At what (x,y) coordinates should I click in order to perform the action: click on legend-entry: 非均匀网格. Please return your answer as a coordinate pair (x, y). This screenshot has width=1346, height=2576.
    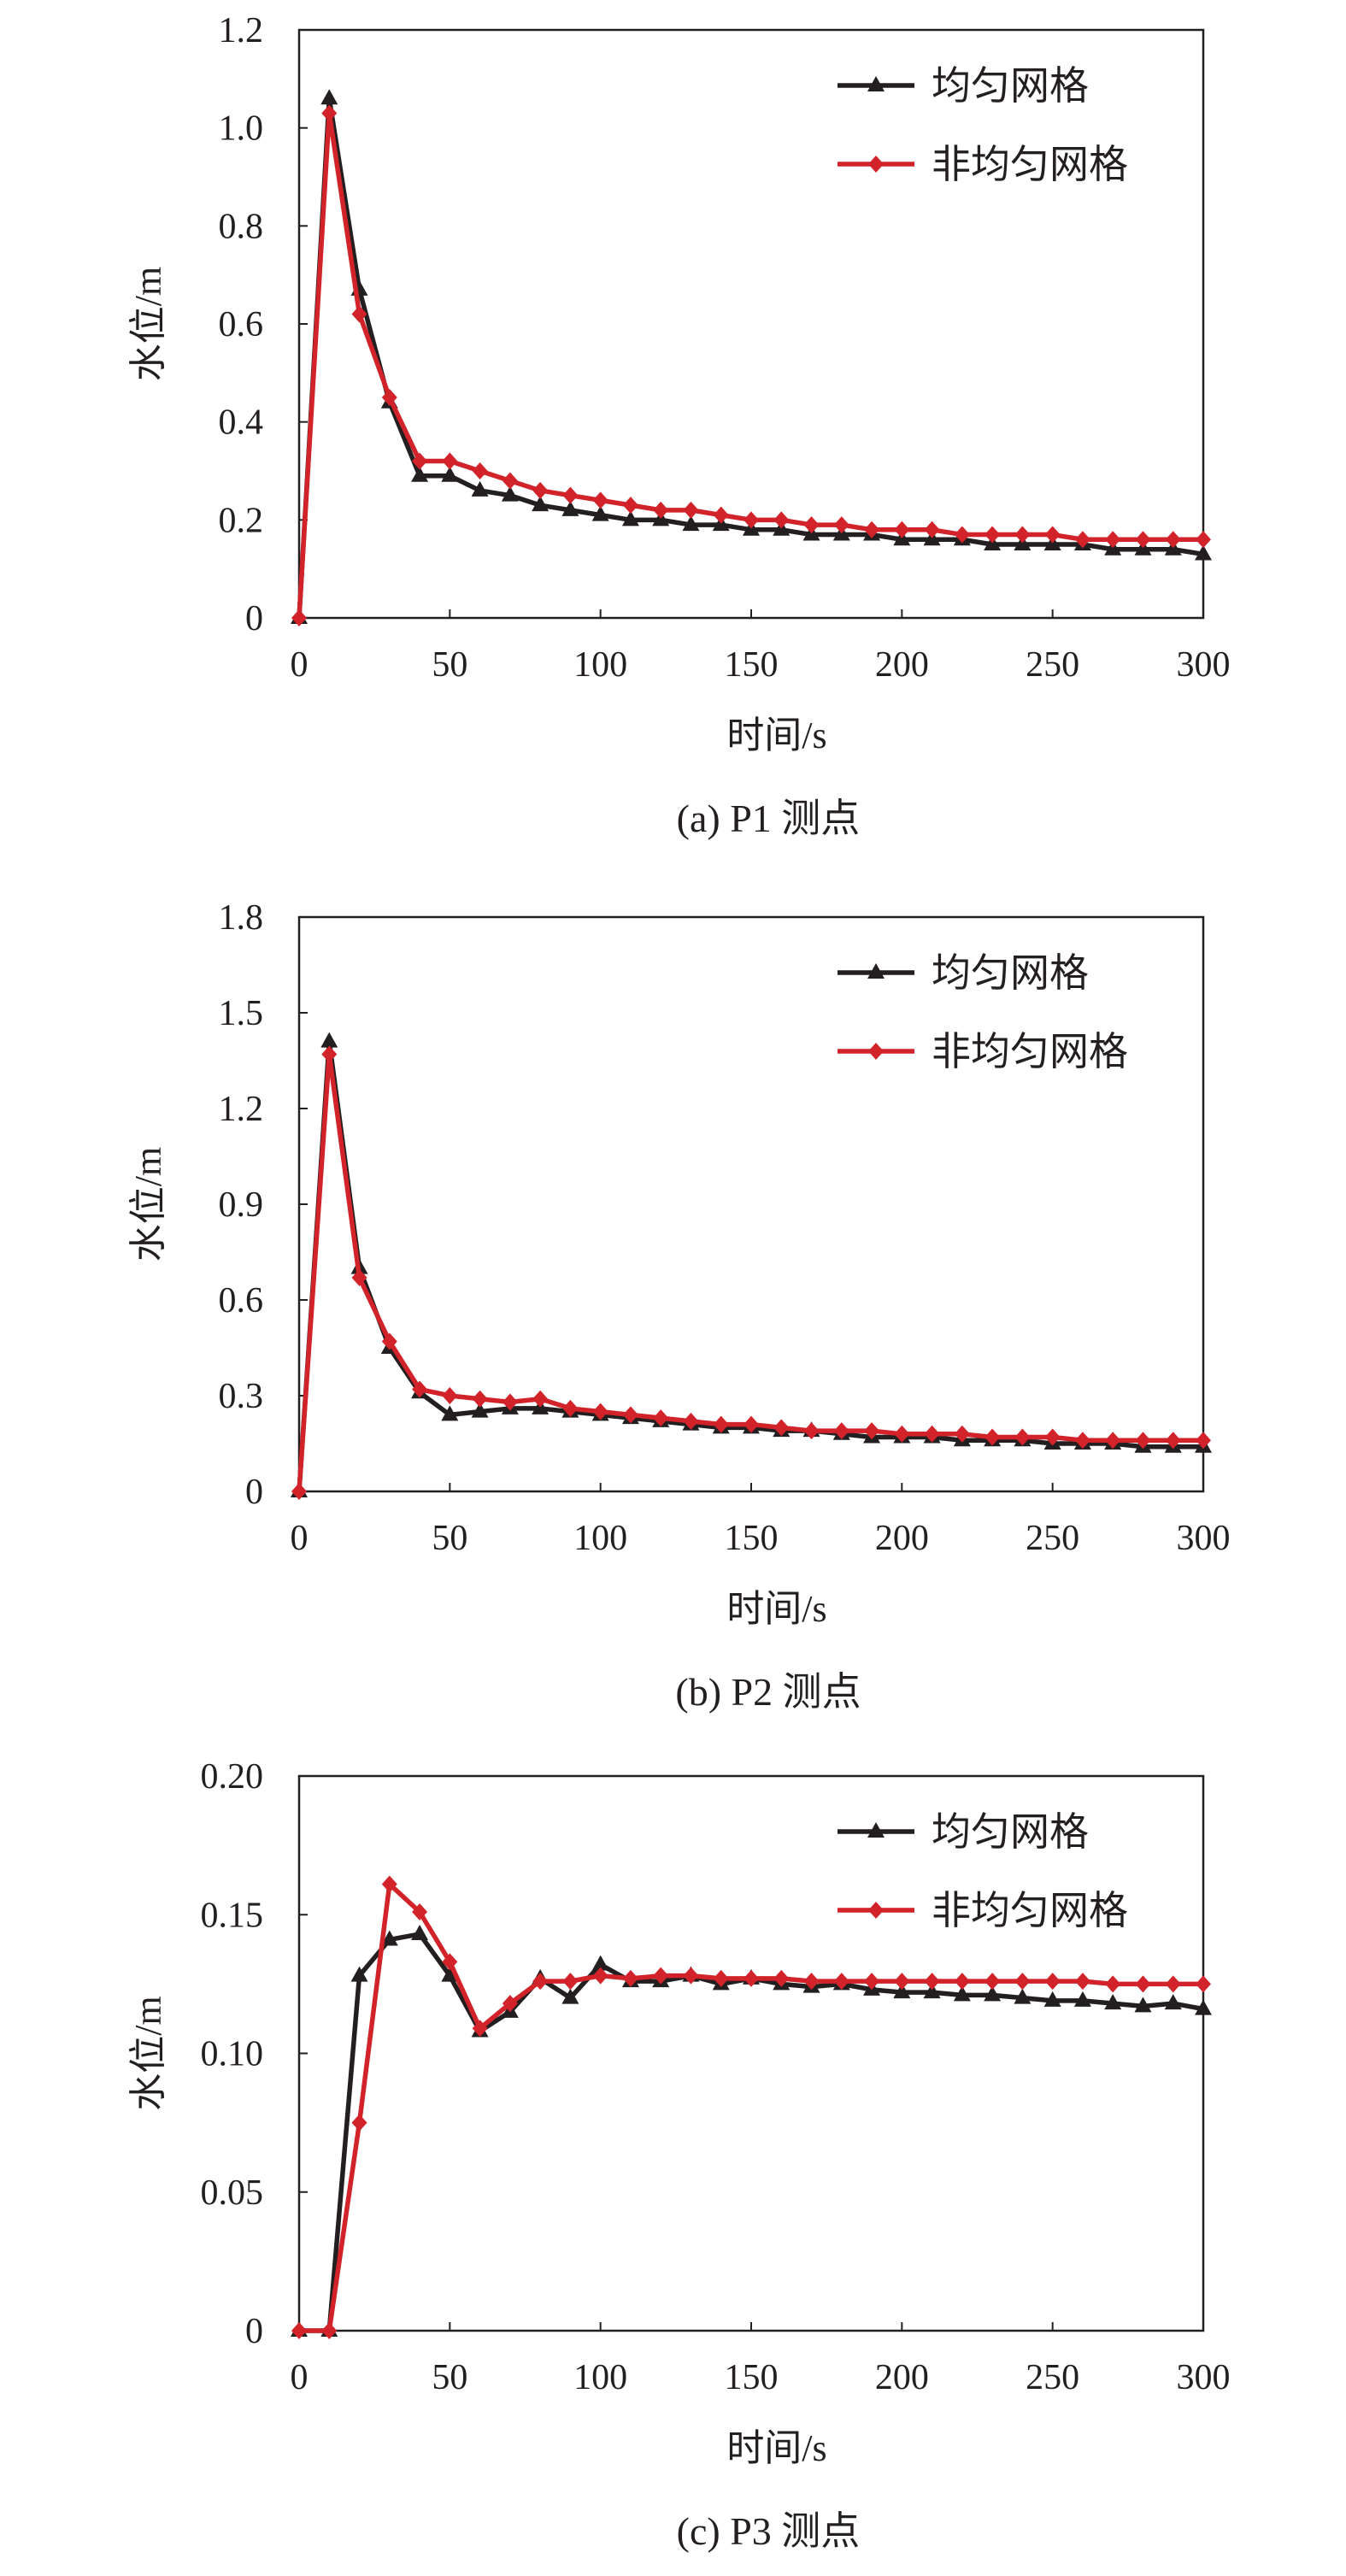
    Looking at the image, I should click on (983, 1051).